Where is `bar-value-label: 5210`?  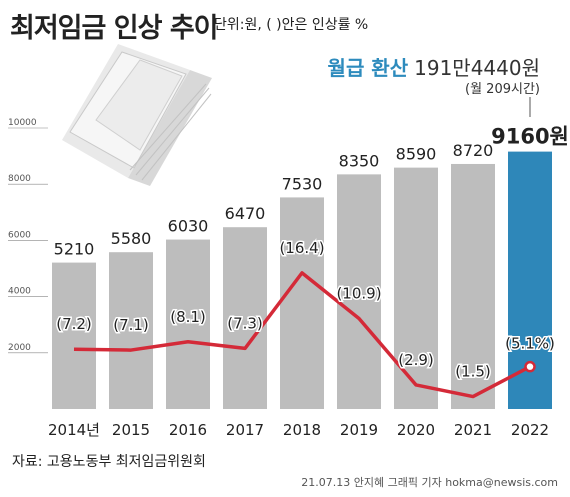
bar-value-label: 5210 is located at coordinates (74, 249).